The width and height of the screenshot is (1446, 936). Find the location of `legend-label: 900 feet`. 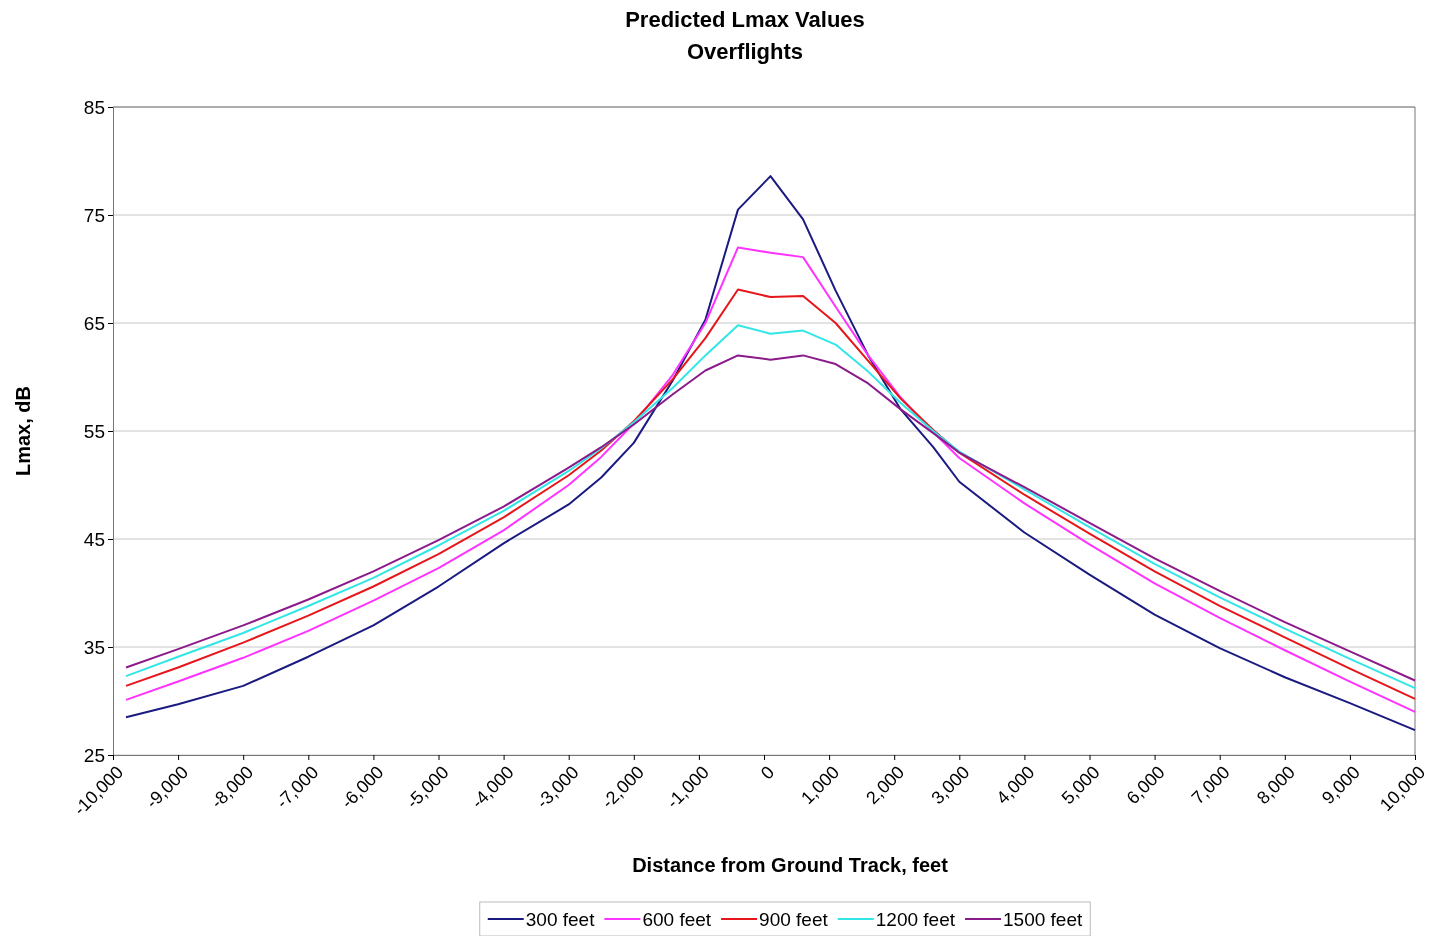

legend-label: 900 feet is located at coordinates (794, 919).